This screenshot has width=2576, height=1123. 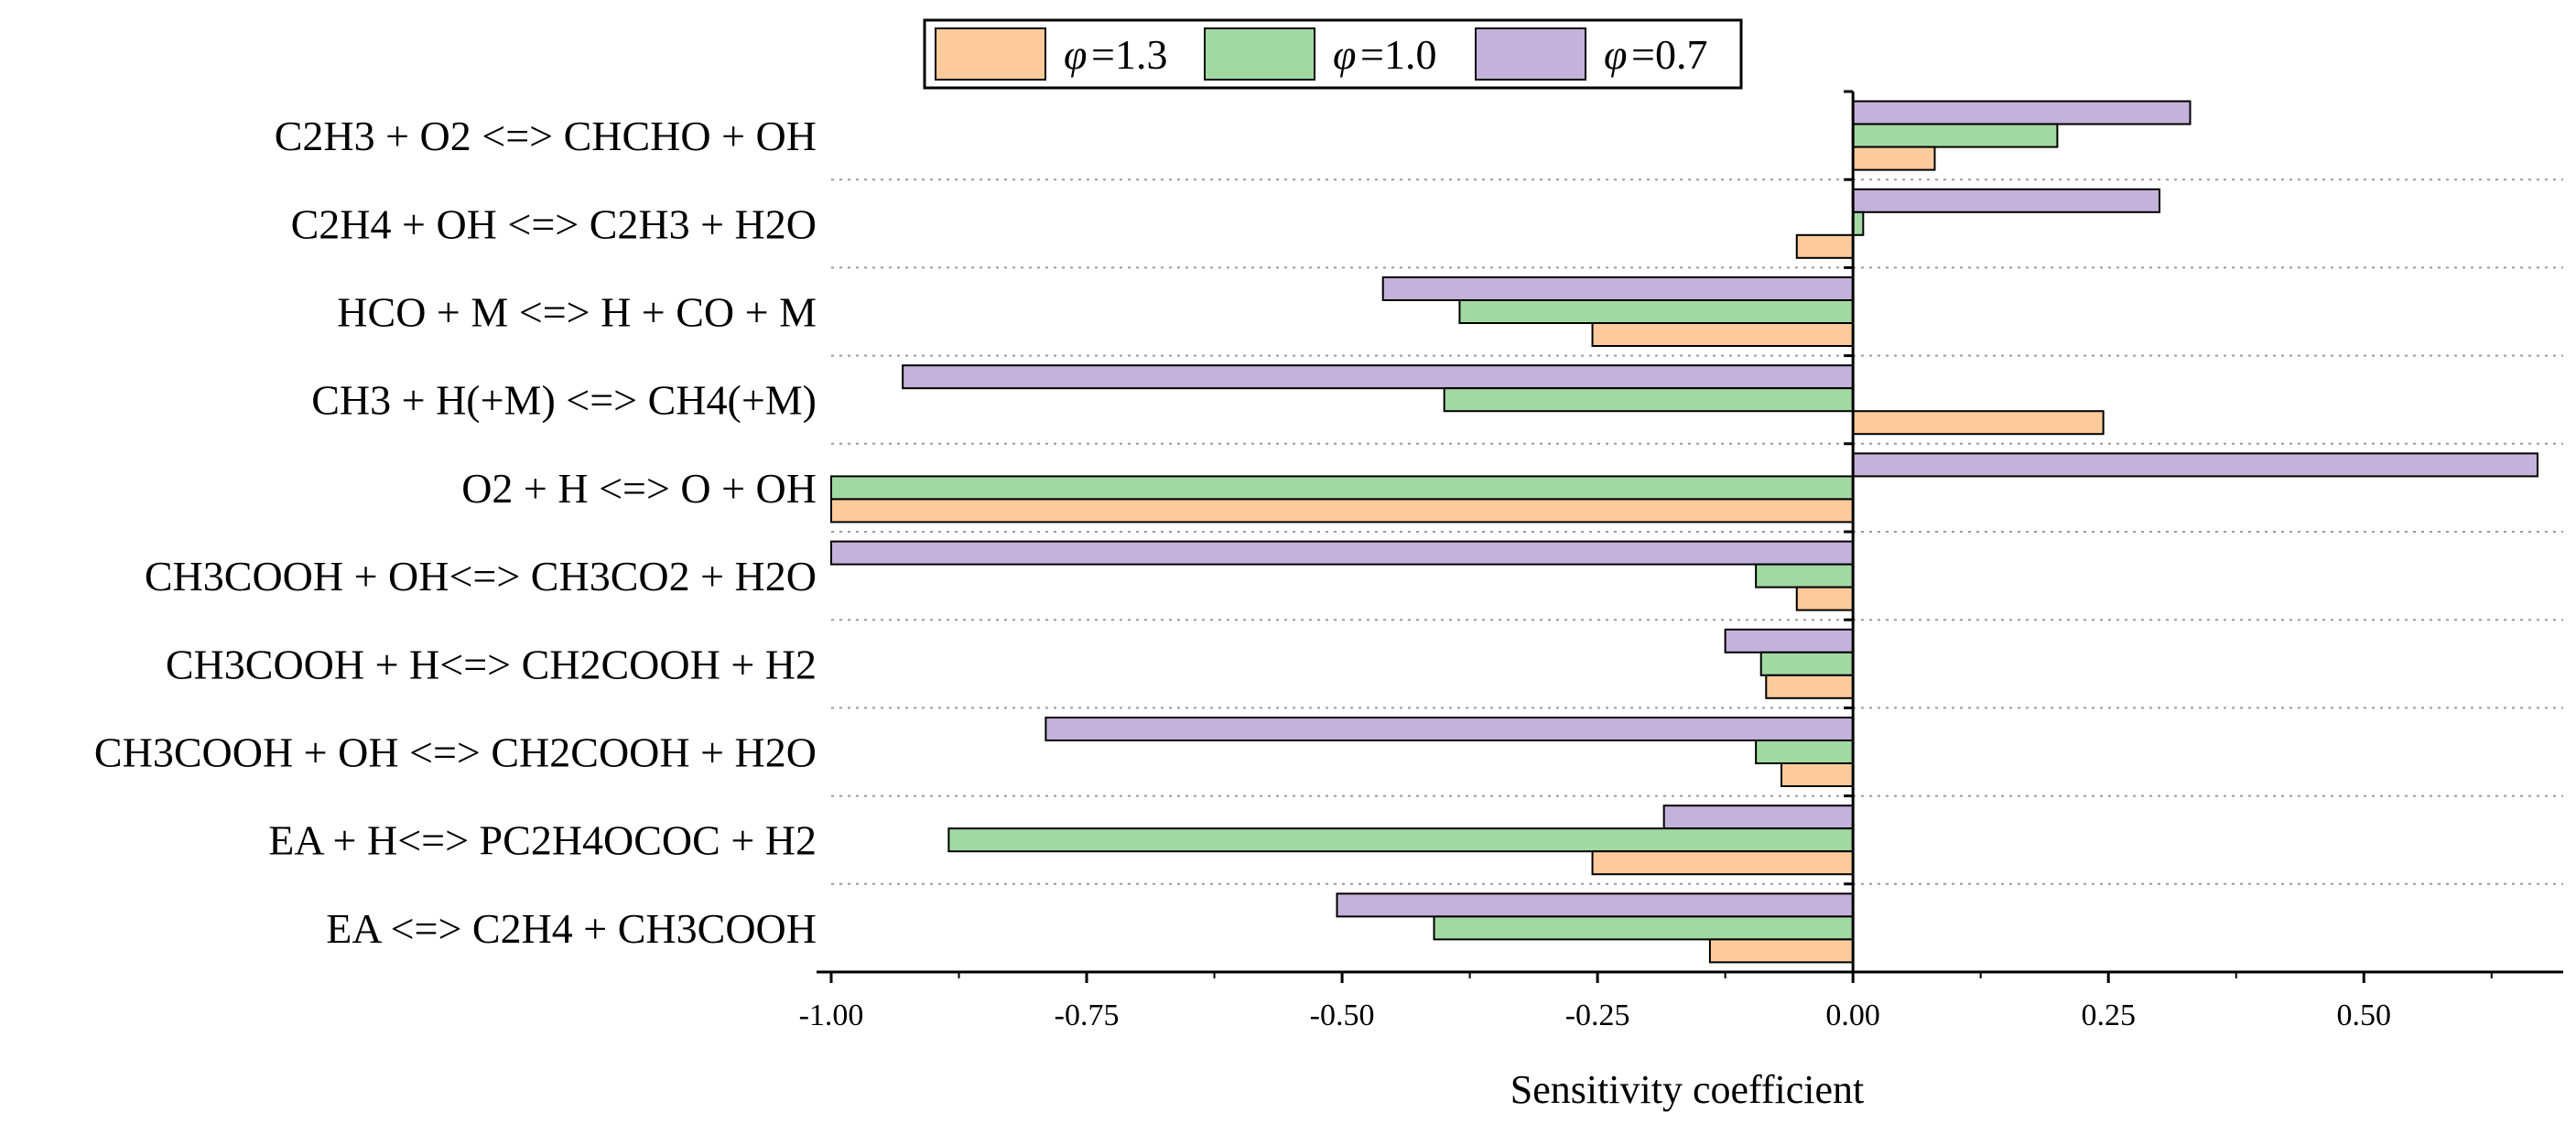 What do you see at coordinates (1688, 1090) in the screenshot?
I see `x-axis-title: Sensitivity coefficient` at bounding box center [1688, 1090].